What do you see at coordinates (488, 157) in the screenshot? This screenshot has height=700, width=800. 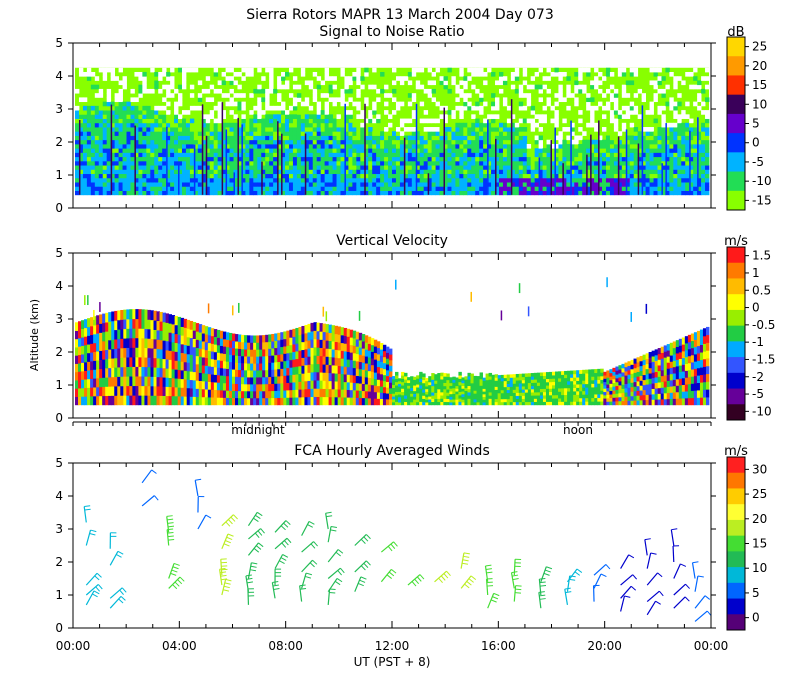 I see `snr-streak` at bounding box center [488, 157].